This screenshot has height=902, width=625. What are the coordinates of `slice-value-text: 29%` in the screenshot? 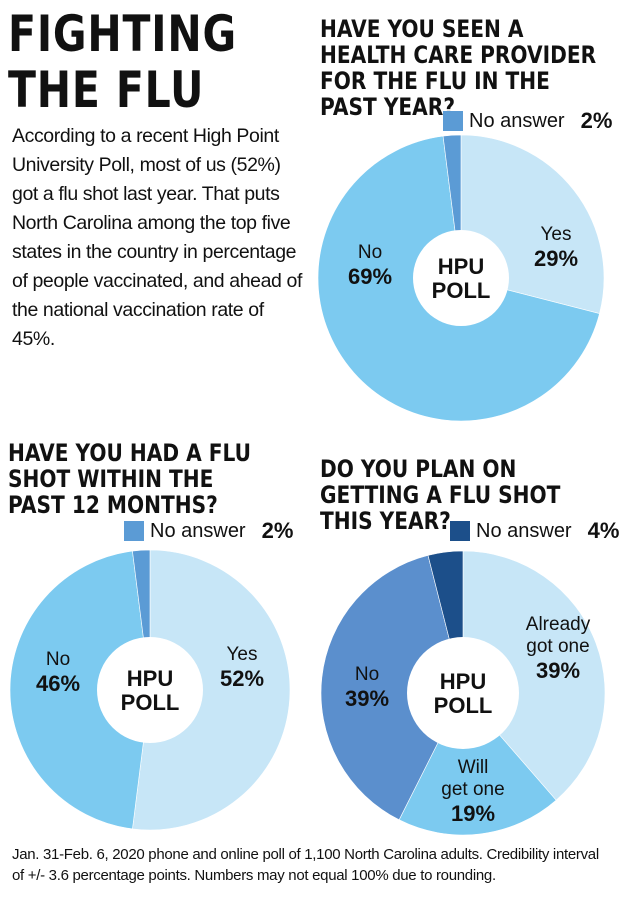 It's located at (556, 258).